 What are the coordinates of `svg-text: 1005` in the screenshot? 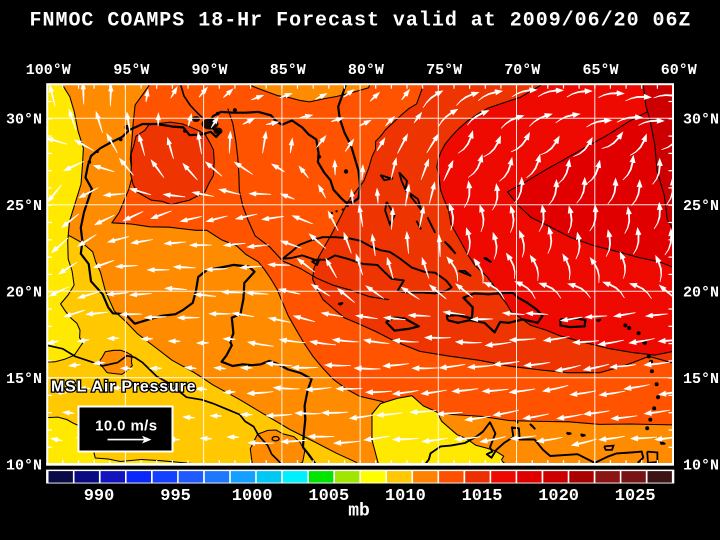 It's located at (328, 496).